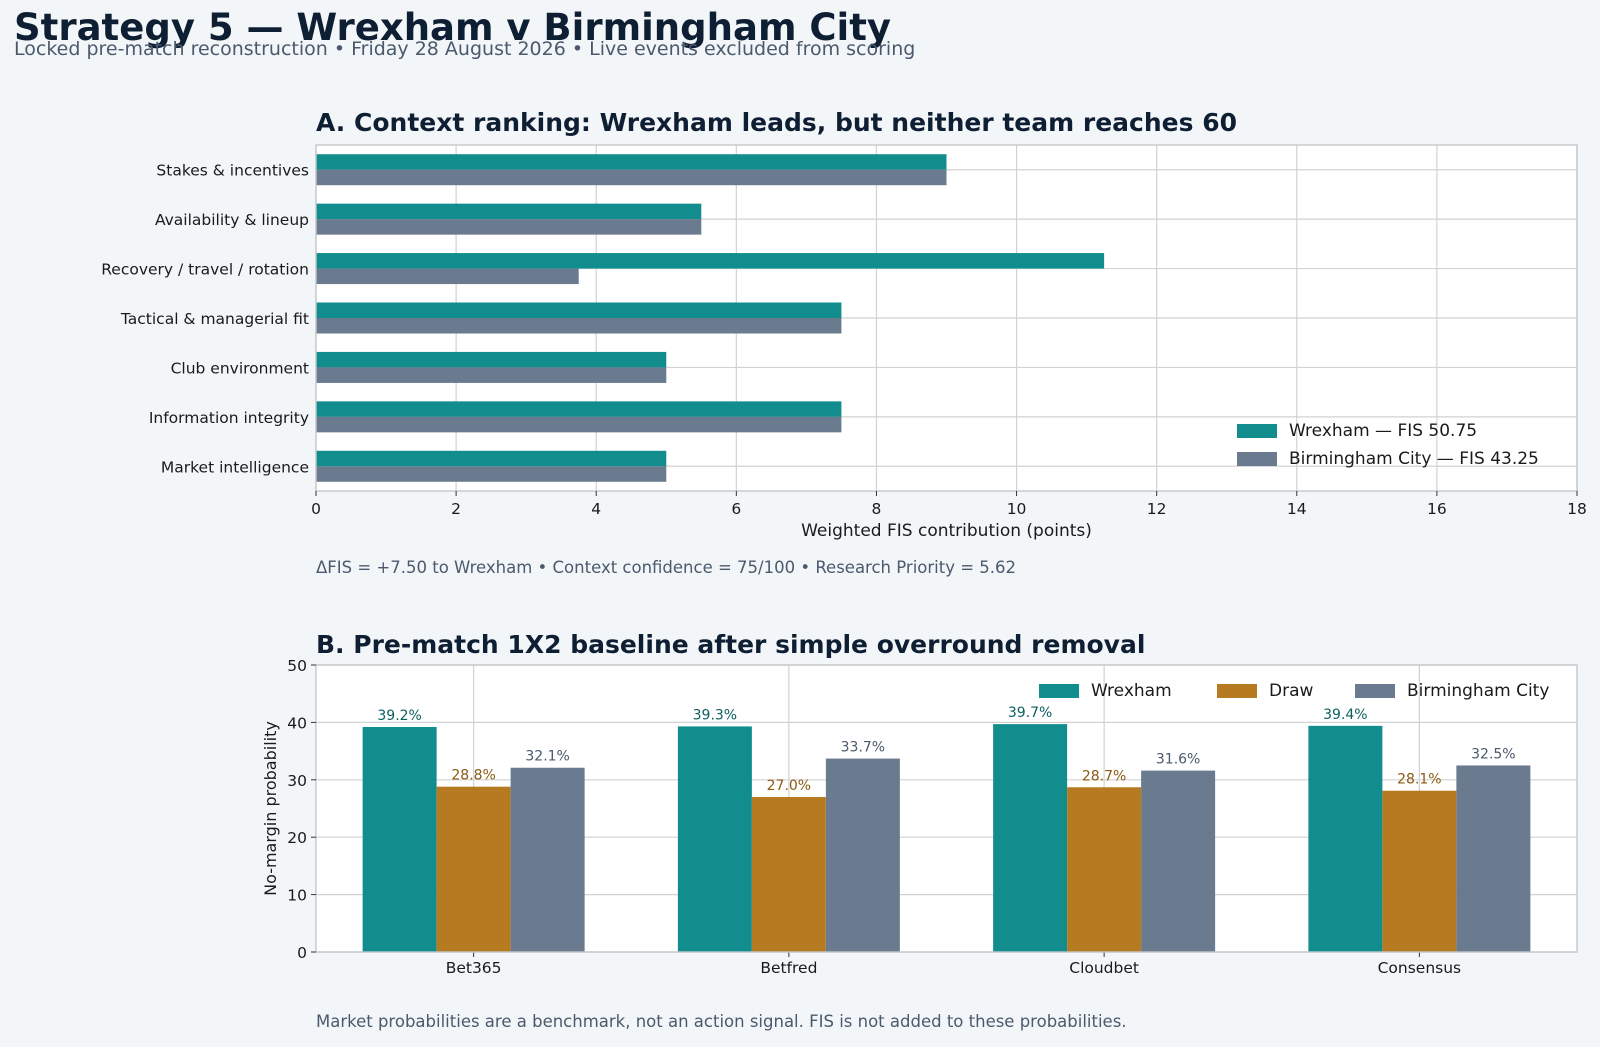 This screenshot has height=1047, width=1600. I want to click on chart-b-category-label: Cloudbet, so click(1104, 968).